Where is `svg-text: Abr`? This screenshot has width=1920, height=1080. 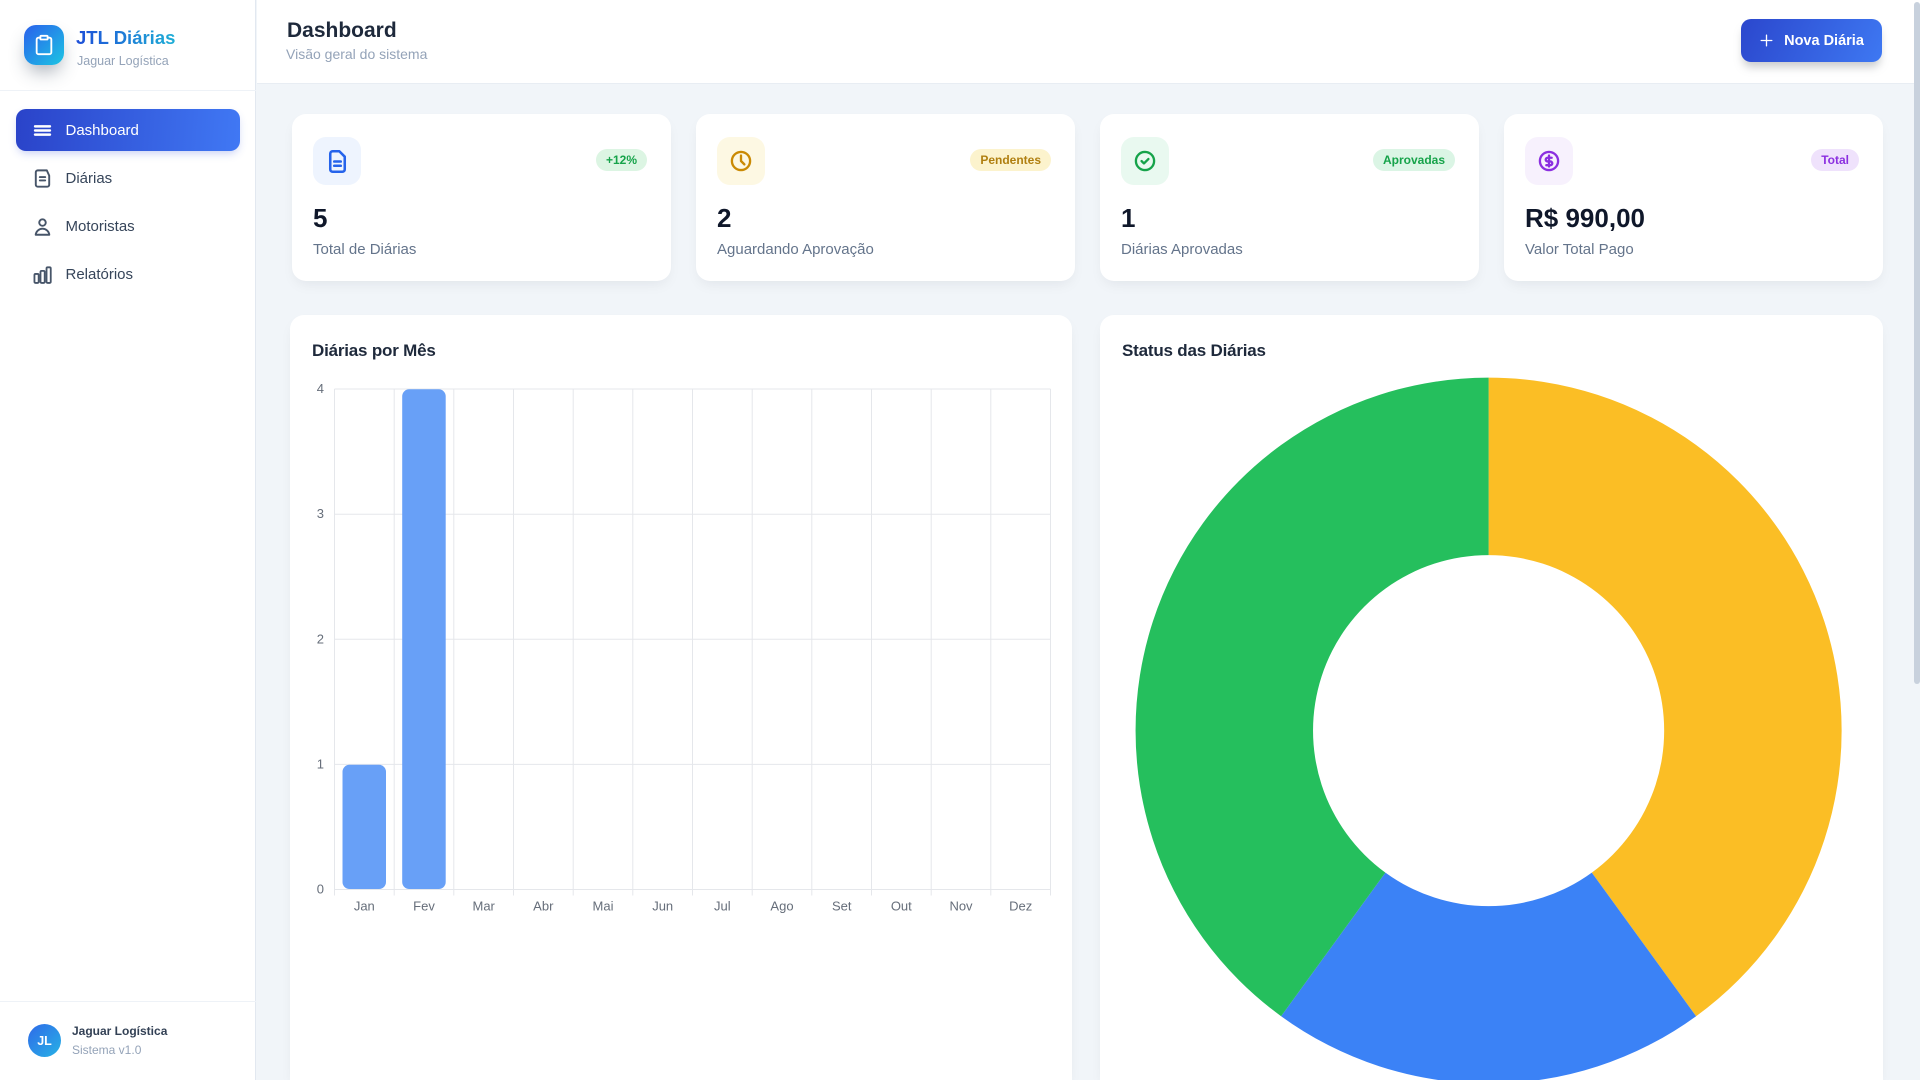
svg-text: Abr is located at coordinates (543, 906).